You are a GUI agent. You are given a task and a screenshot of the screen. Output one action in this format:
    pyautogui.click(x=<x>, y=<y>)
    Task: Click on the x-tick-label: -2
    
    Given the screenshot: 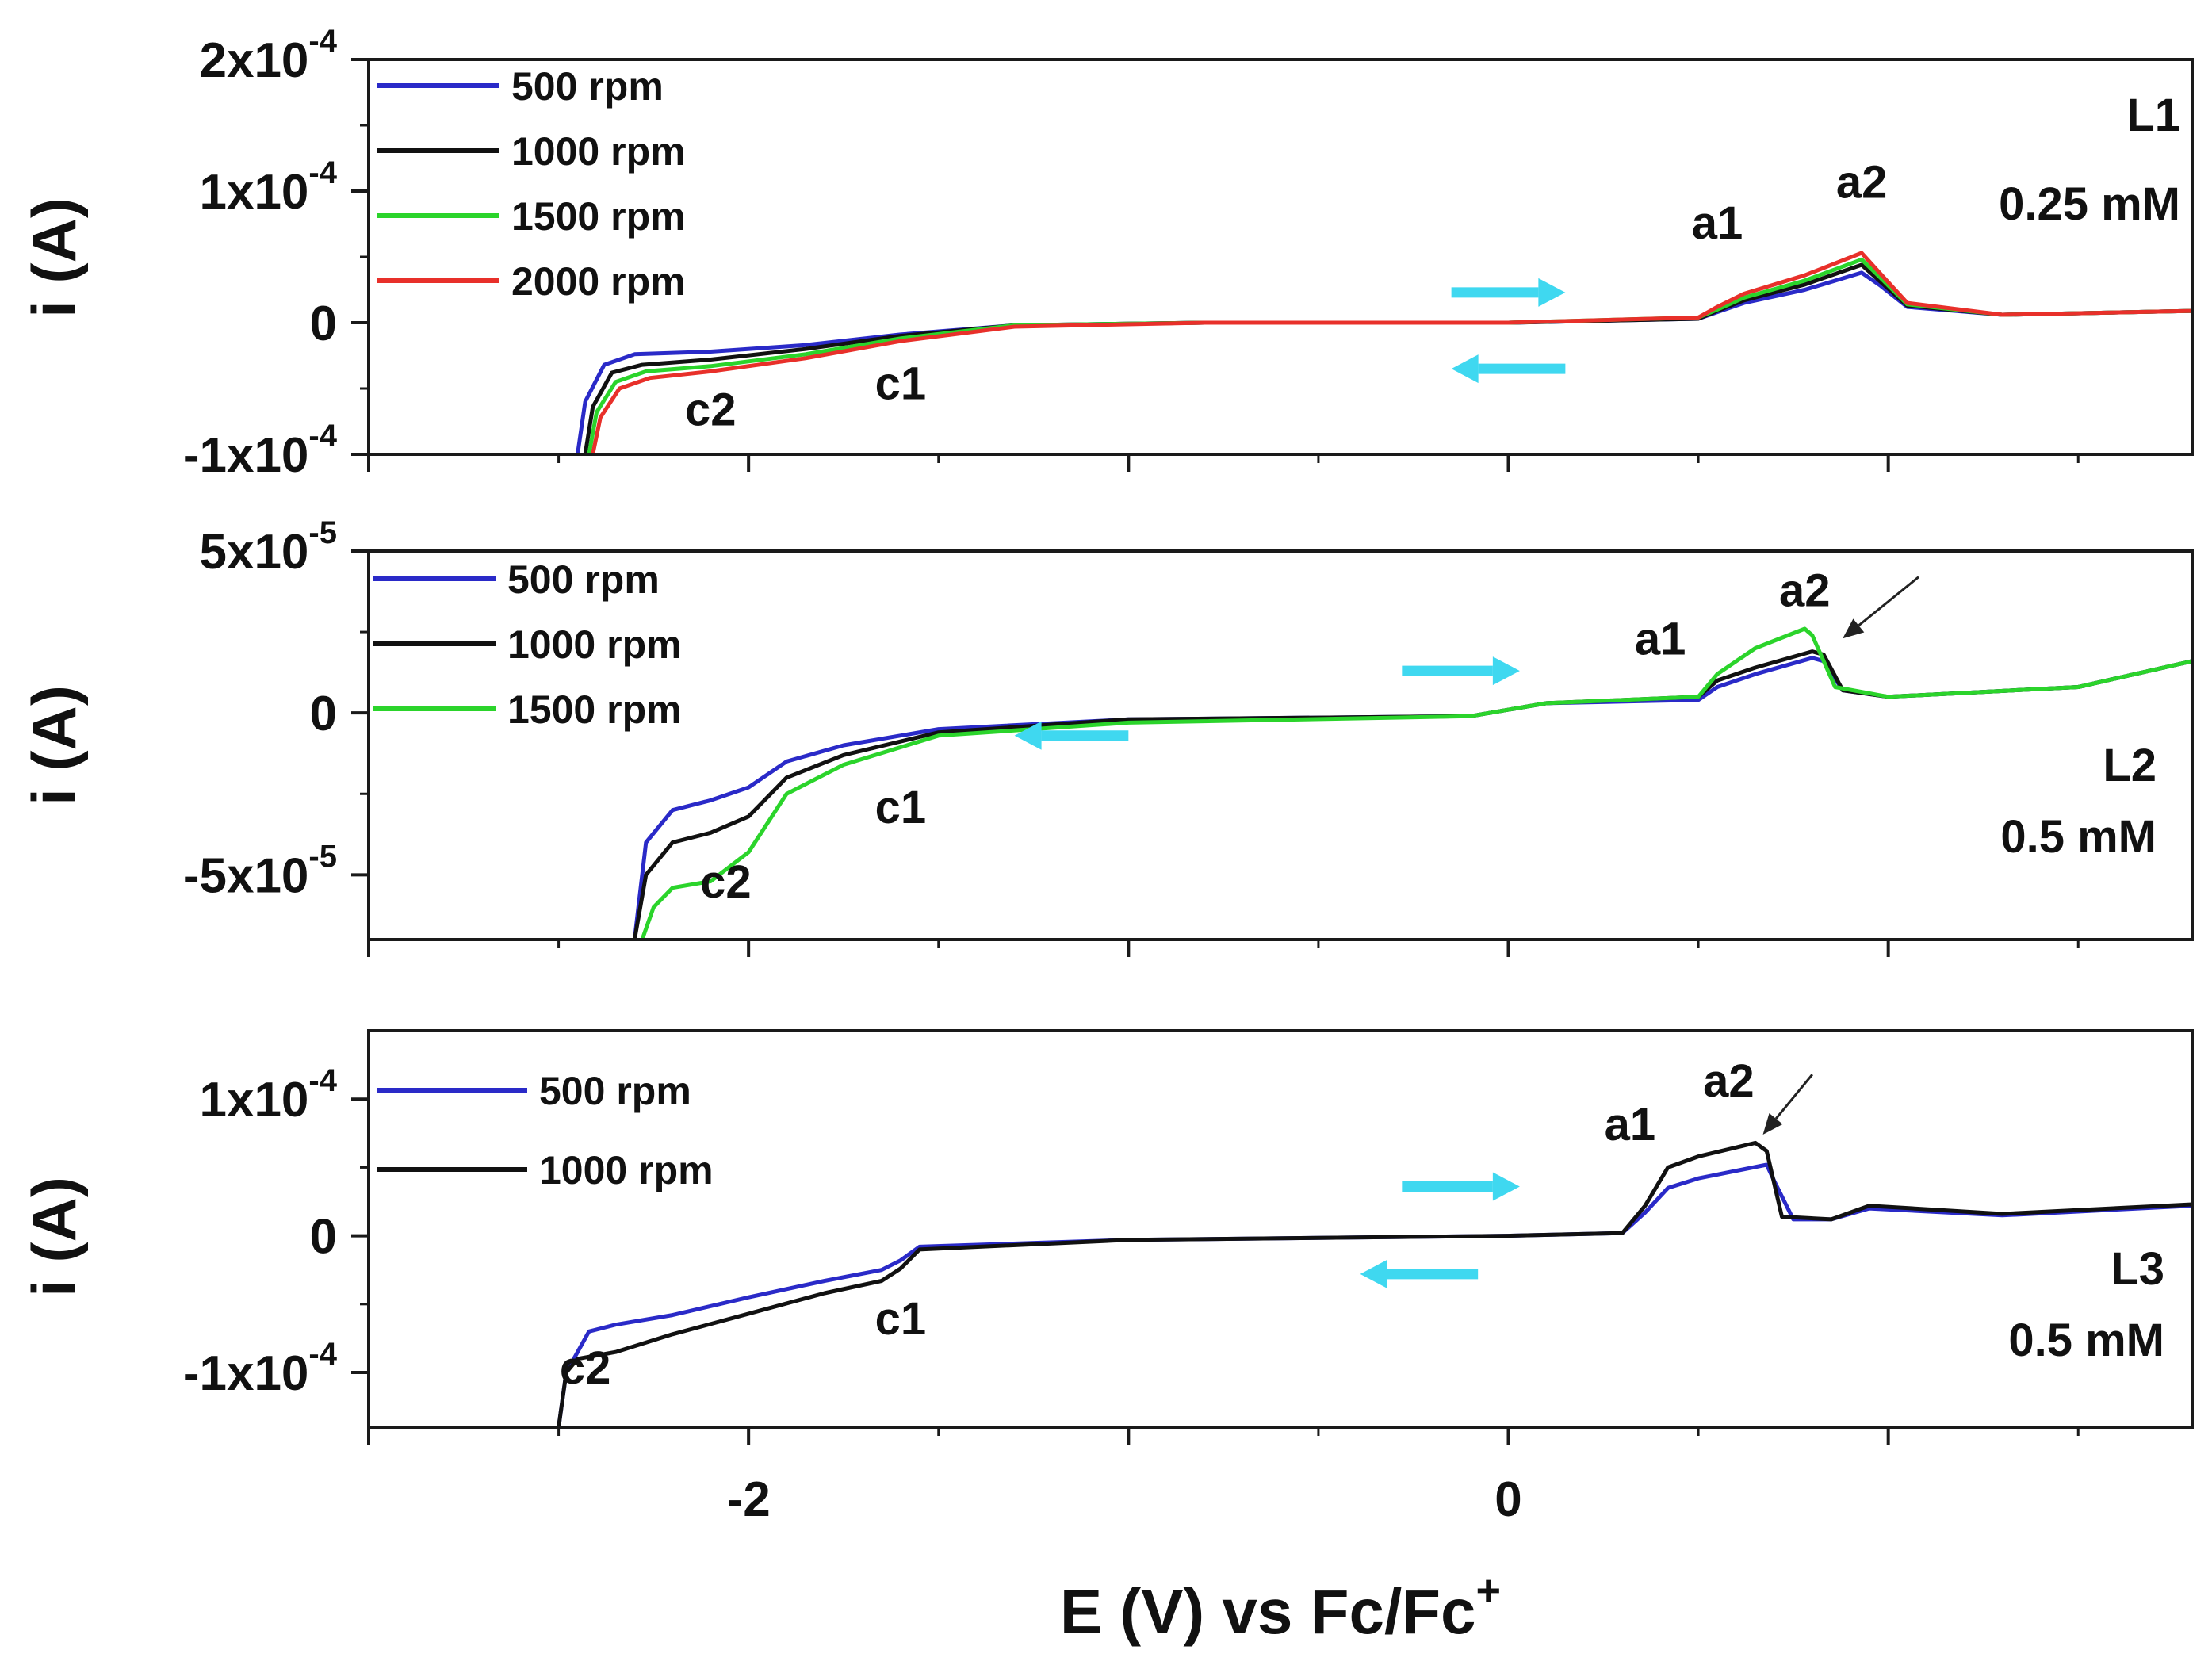 What is the action you would take?
    pyautogui.click(x=749, y=1499)
    